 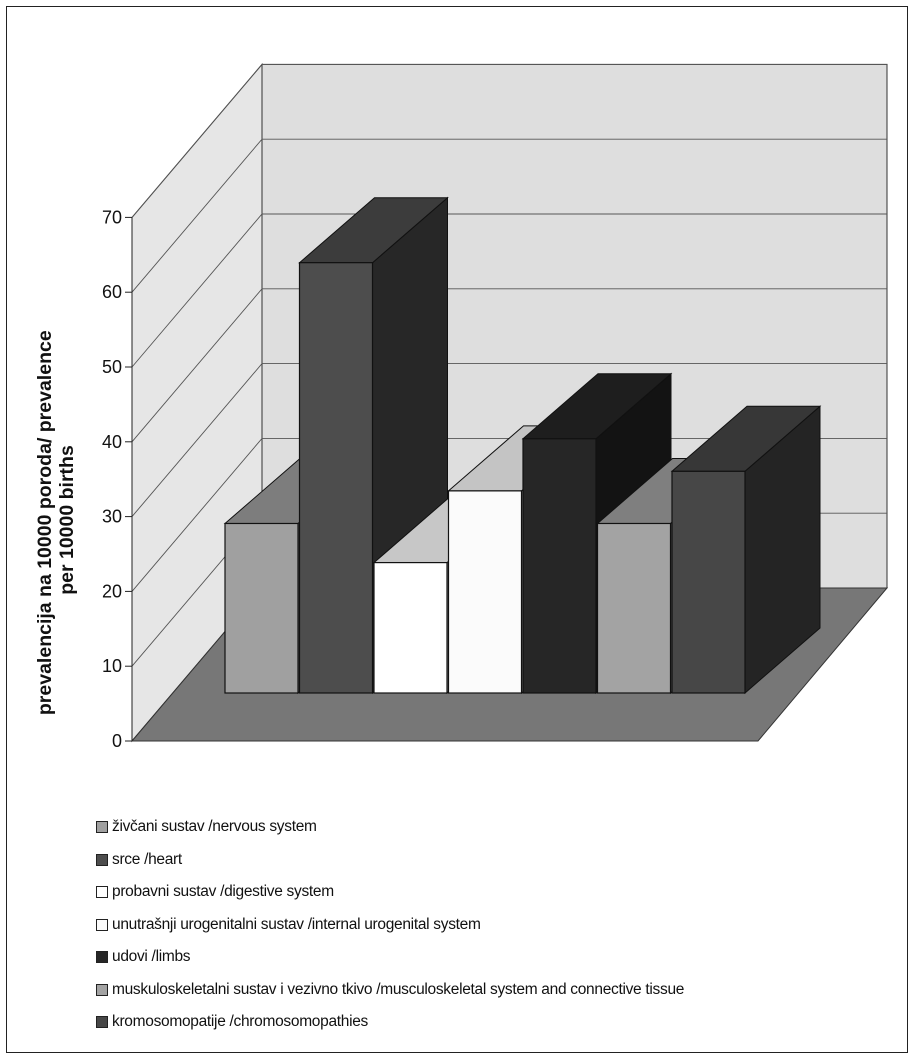 What do you see at coordinates (117, 479) in the screenshot?
I see `y-tick-labels: 0 10 20 30 40 50 60 70` at bounding box center [117, 479].